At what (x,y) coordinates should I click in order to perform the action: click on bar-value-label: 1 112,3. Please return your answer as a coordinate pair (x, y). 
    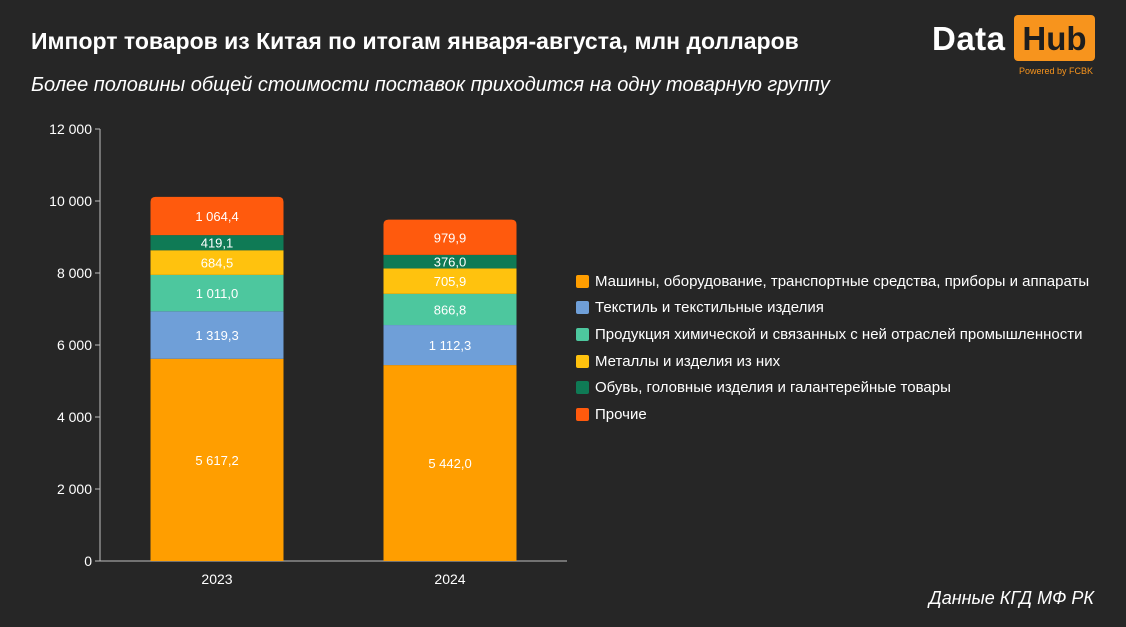
    Looking at the image, I should click on (450, 345).